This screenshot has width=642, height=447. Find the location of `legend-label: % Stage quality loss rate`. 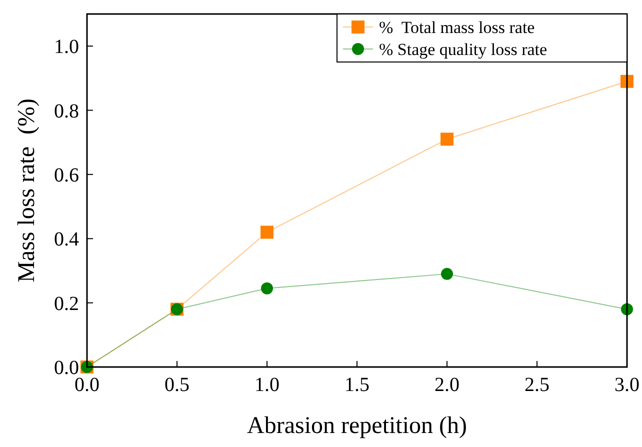

legend-label: % Stage quality loss rate is located at coordinates (463, 49).